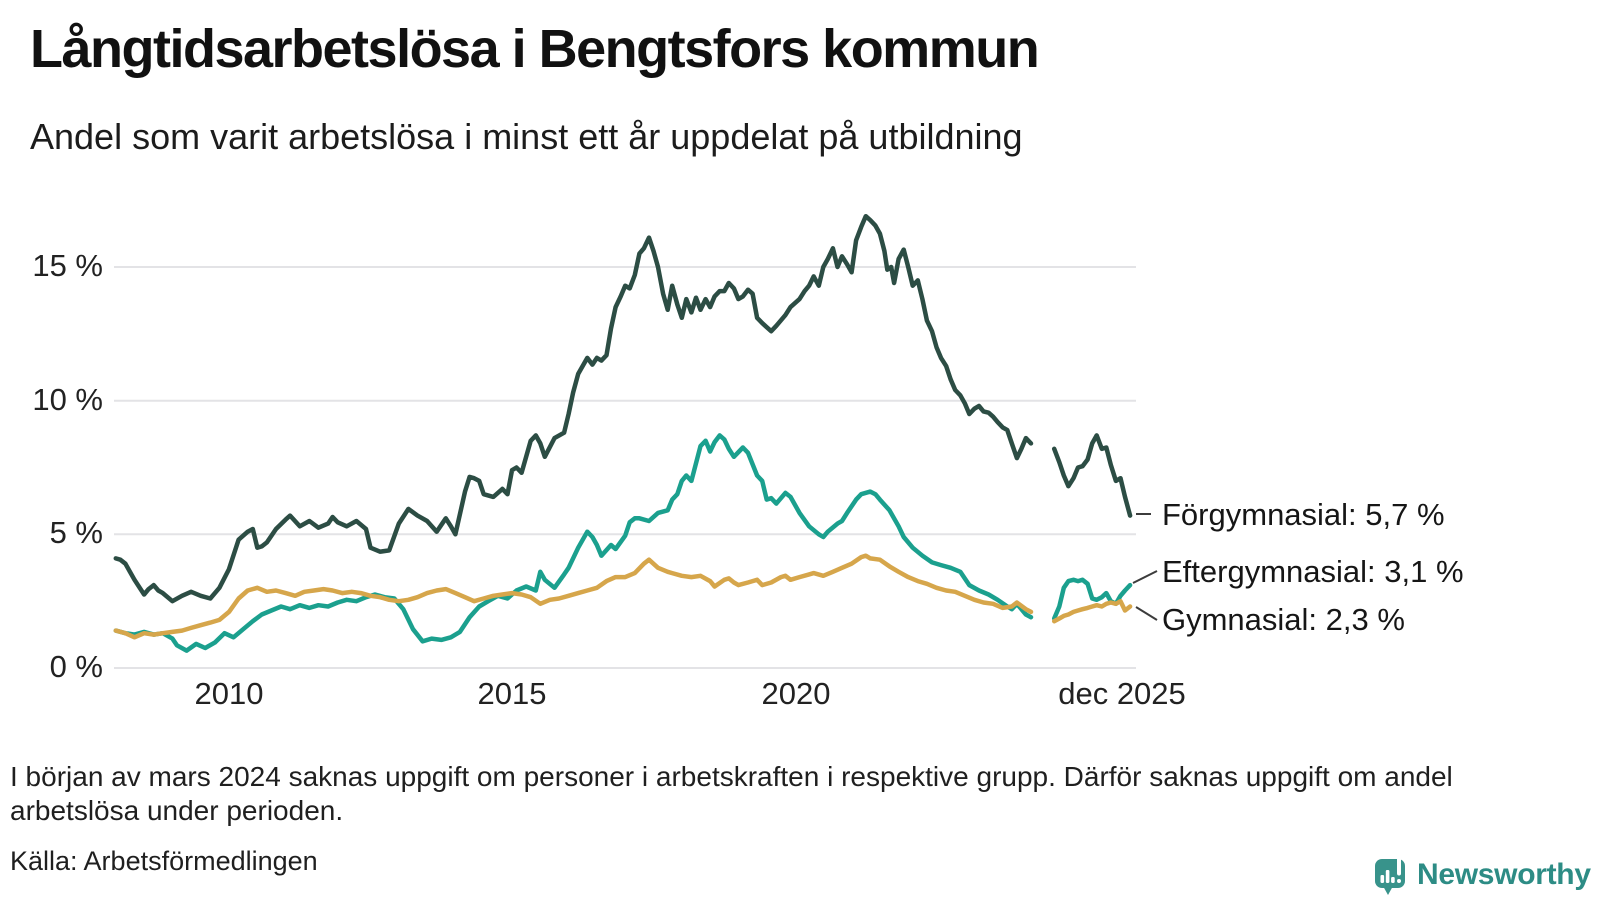 This screenshot has height=900, width=1600. What do you see at coordinates (1390, 875) in the screenshot?
I see `newsworthy-speech-bubble-chart-icon` at bounding box center [1390, 875].